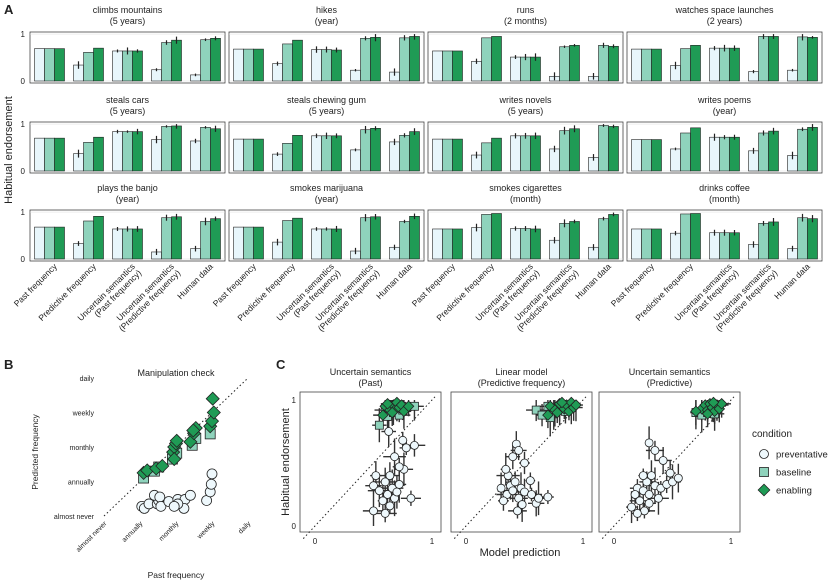 This screenshot has height=587, width=830. Describe the element at coordinates (128, 100) in the screenshot. I see `facet-title: steals cars` at that location.